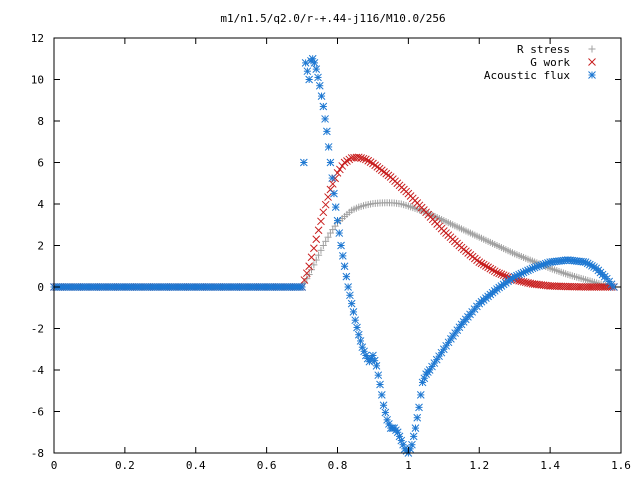 The height and width of the screenshot is (480, 640). Describe the element at coordinates (37, 453) in the screenshot. I see `y-tick-label: -8` at that location.